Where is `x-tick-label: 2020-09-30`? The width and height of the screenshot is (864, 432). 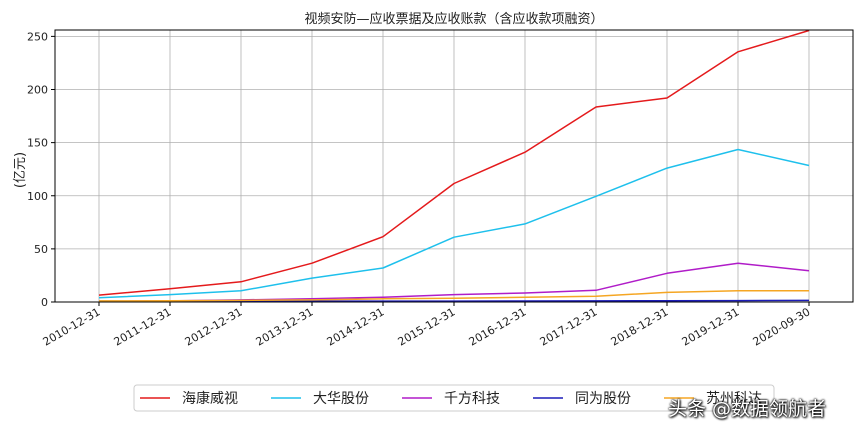 x-tick-label: 2020-09-30 is located at coordinates (782, 326).